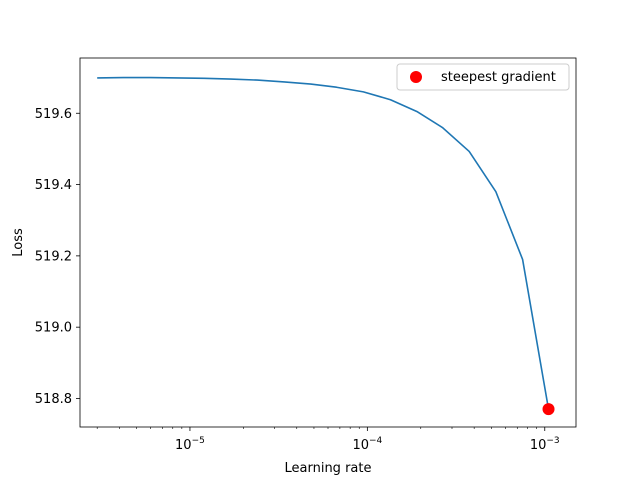 The height and width of the screenshot is (480, 640). I want to click on y-tick-label: 519.0, so click(53, 328).